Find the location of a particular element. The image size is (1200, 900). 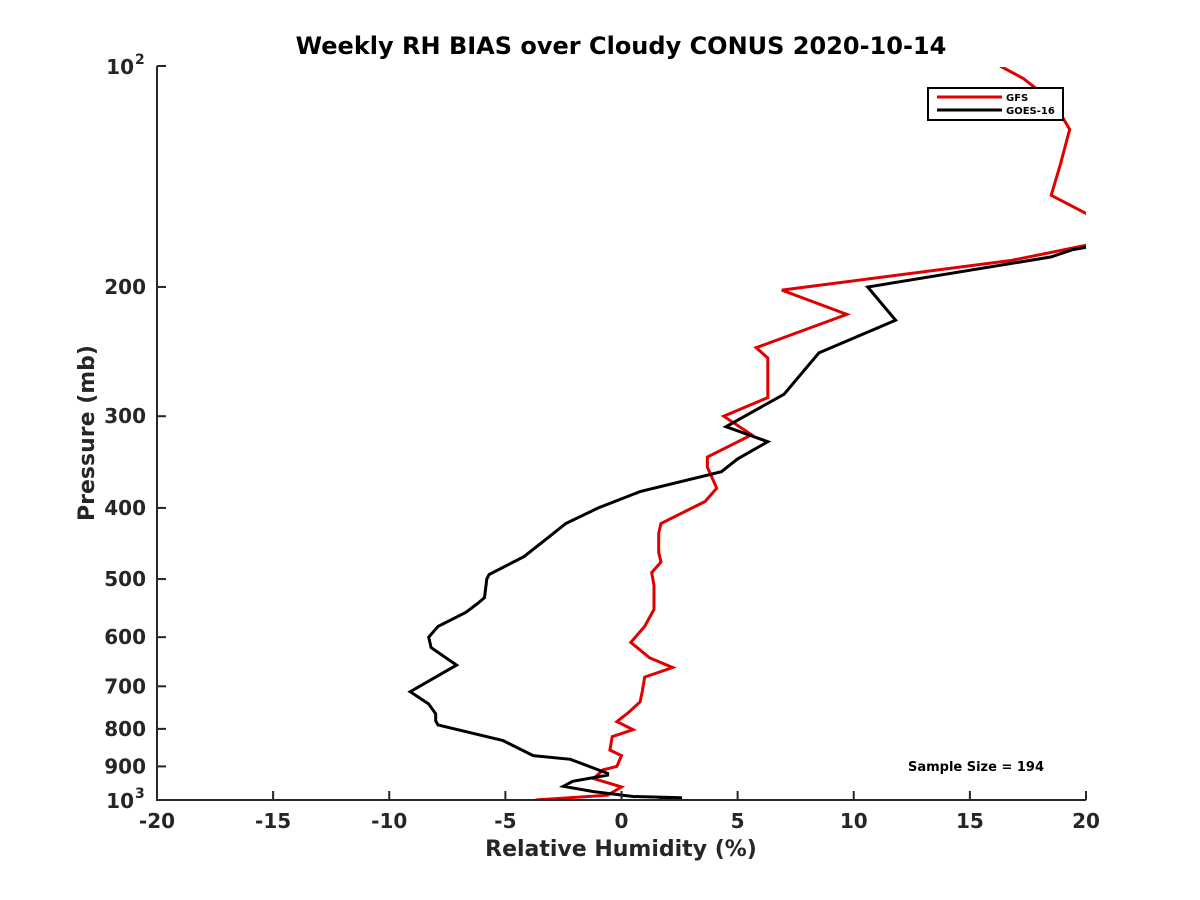

y-tick-label: 700 is located at coordinates (125, 686).